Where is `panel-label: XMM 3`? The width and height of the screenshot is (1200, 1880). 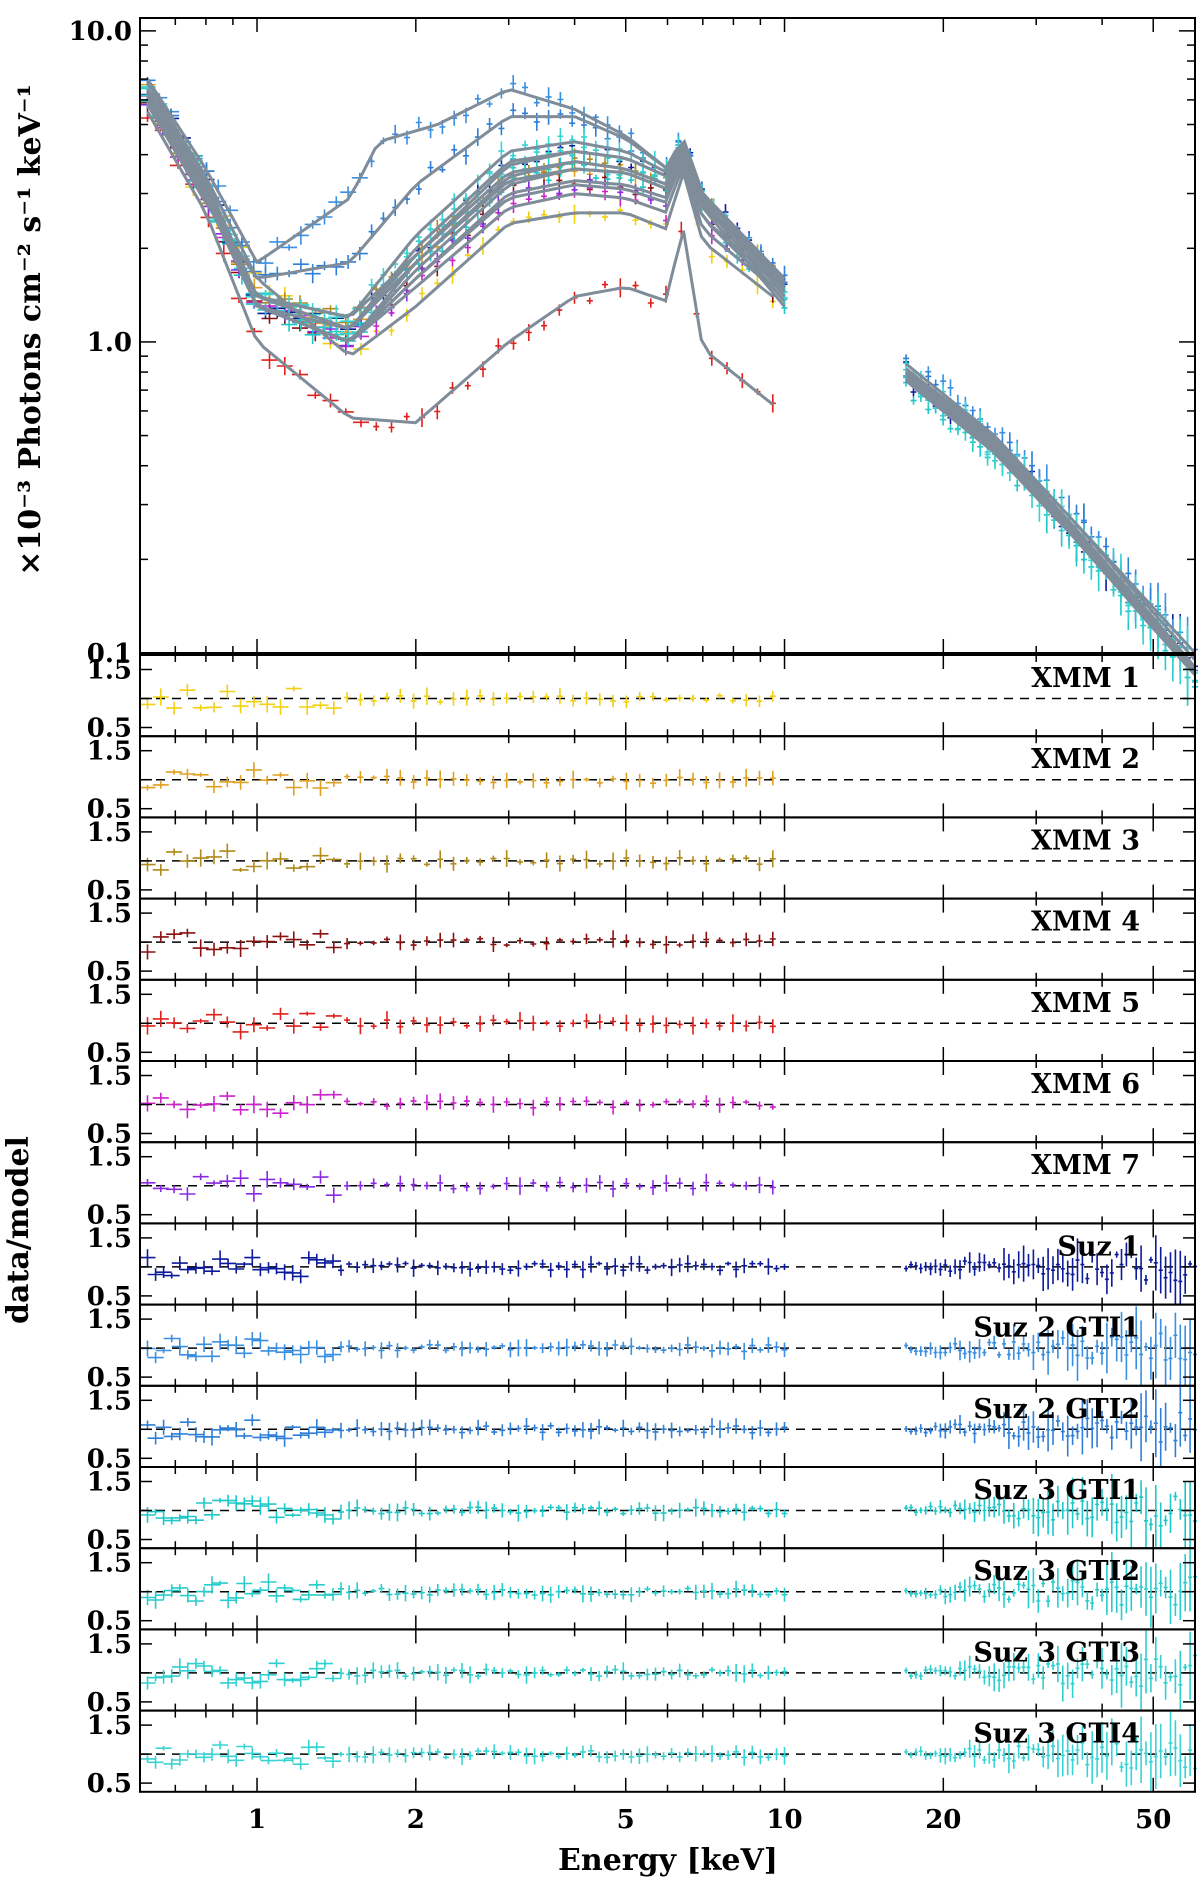
panel-label: XMM 3 is located at coordinates (1085, 840).